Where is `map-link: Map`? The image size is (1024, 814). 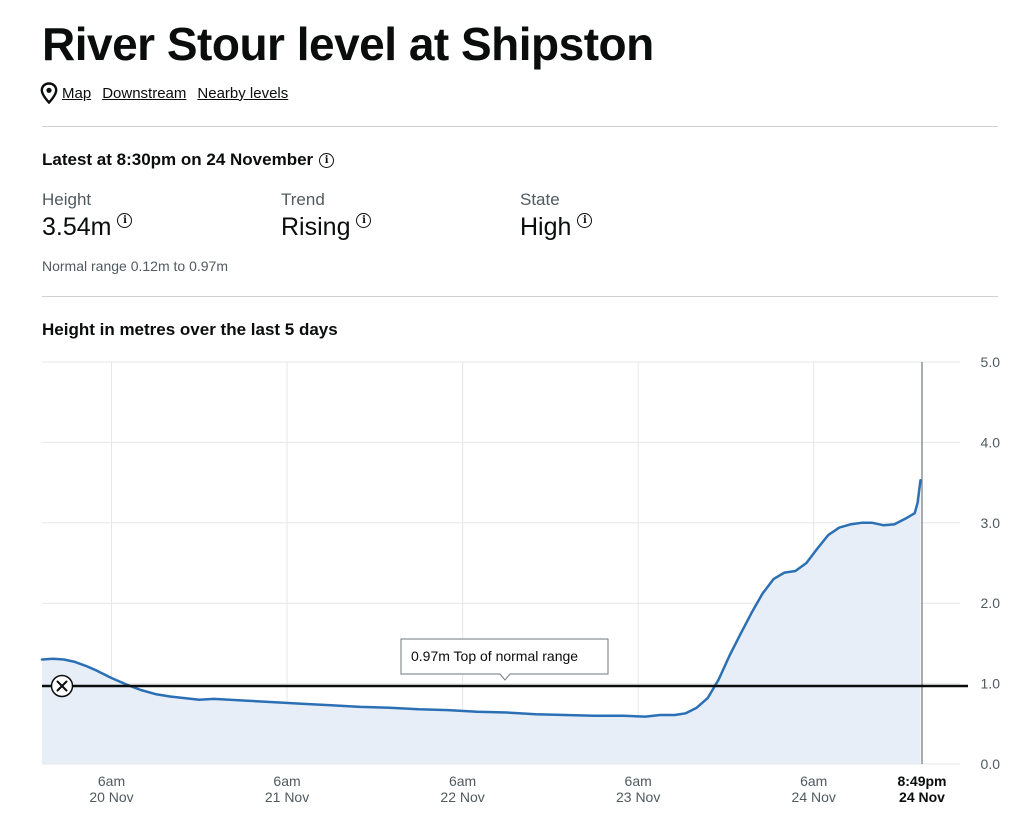
map-link: Map is located at coordinates (77, 93).